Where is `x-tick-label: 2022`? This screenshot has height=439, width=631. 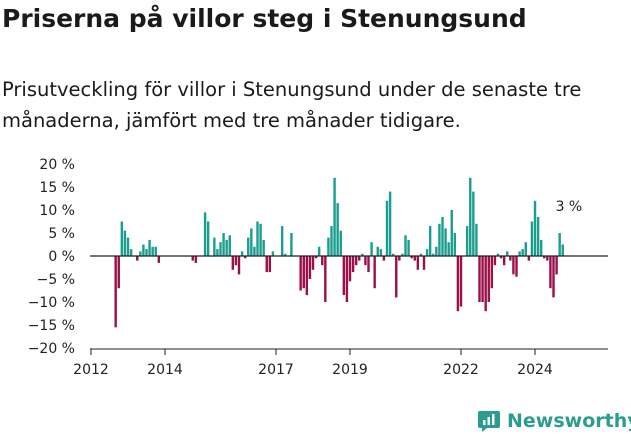
x-tick-label: 2022 is located at coordinates (461, 370).